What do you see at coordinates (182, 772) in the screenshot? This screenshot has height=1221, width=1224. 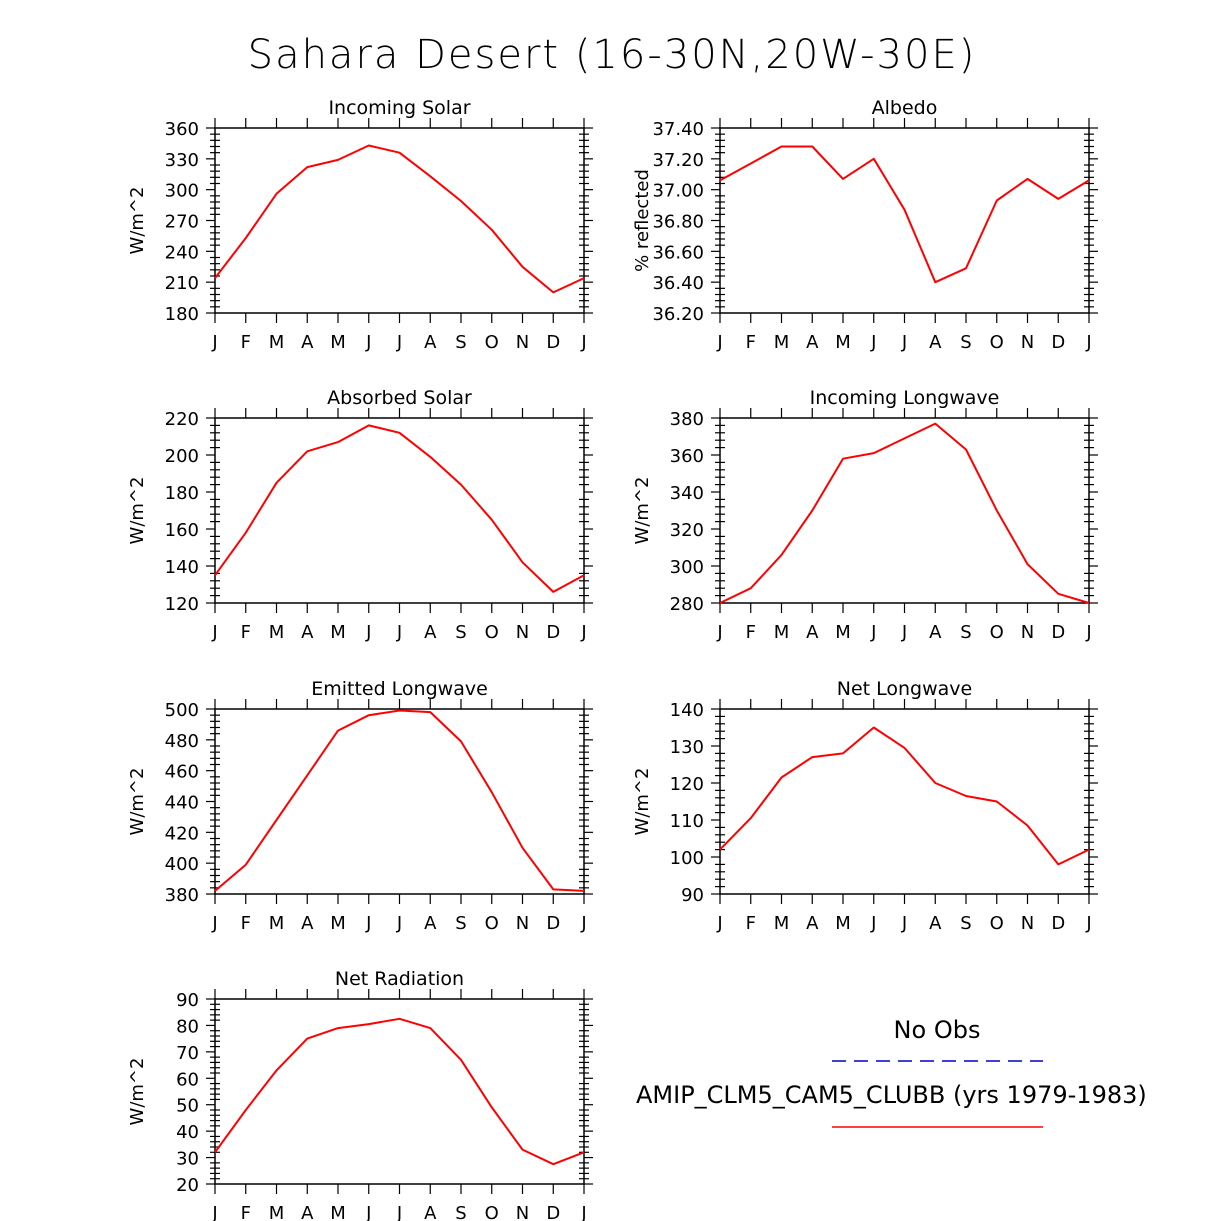 I see `y-tick-label: 460` at bounding box center [182, 772].